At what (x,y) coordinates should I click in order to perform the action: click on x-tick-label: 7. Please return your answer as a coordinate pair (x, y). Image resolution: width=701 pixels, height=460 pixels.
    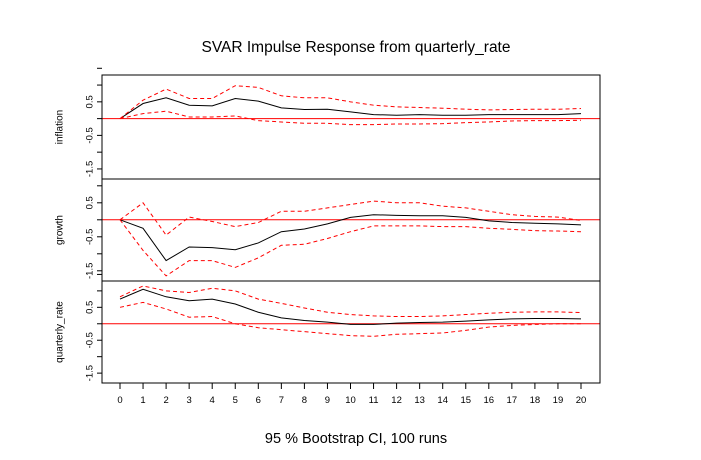
    Looking at the image, I should click on (281, 400).